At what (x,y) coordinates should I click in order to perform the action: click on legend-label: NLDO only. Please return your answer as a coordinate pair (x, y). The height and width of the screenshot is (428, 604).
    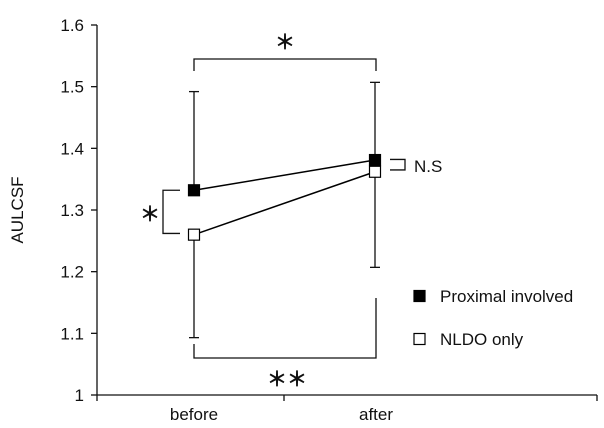
    Looking at the image, I should click on (482, 339).